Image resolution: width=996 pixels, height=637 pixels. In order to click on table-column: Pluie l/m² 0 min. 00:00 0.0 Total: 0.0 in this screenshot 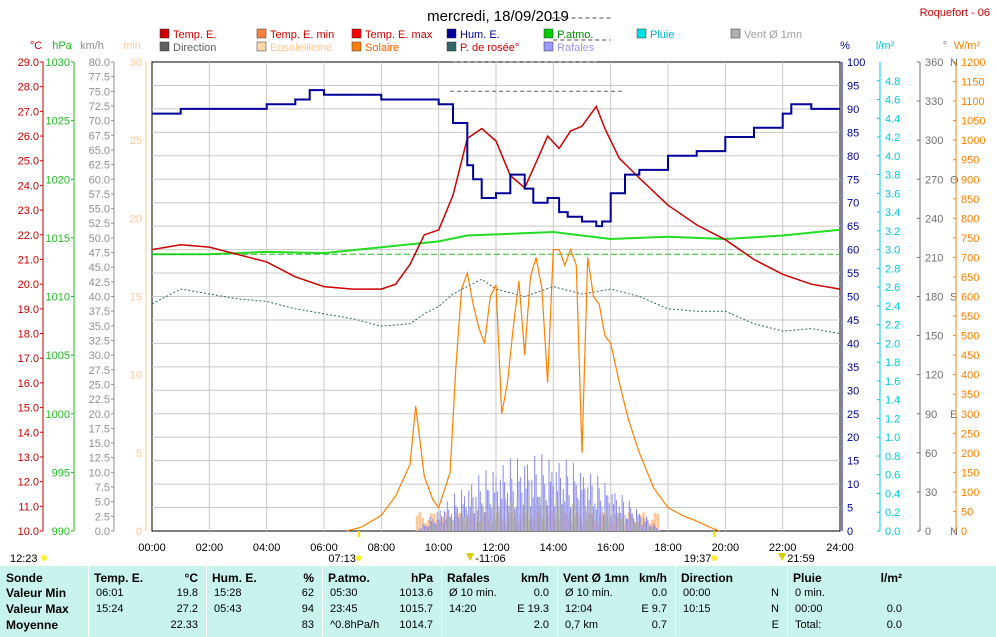, I will do `click(848, 601)`.